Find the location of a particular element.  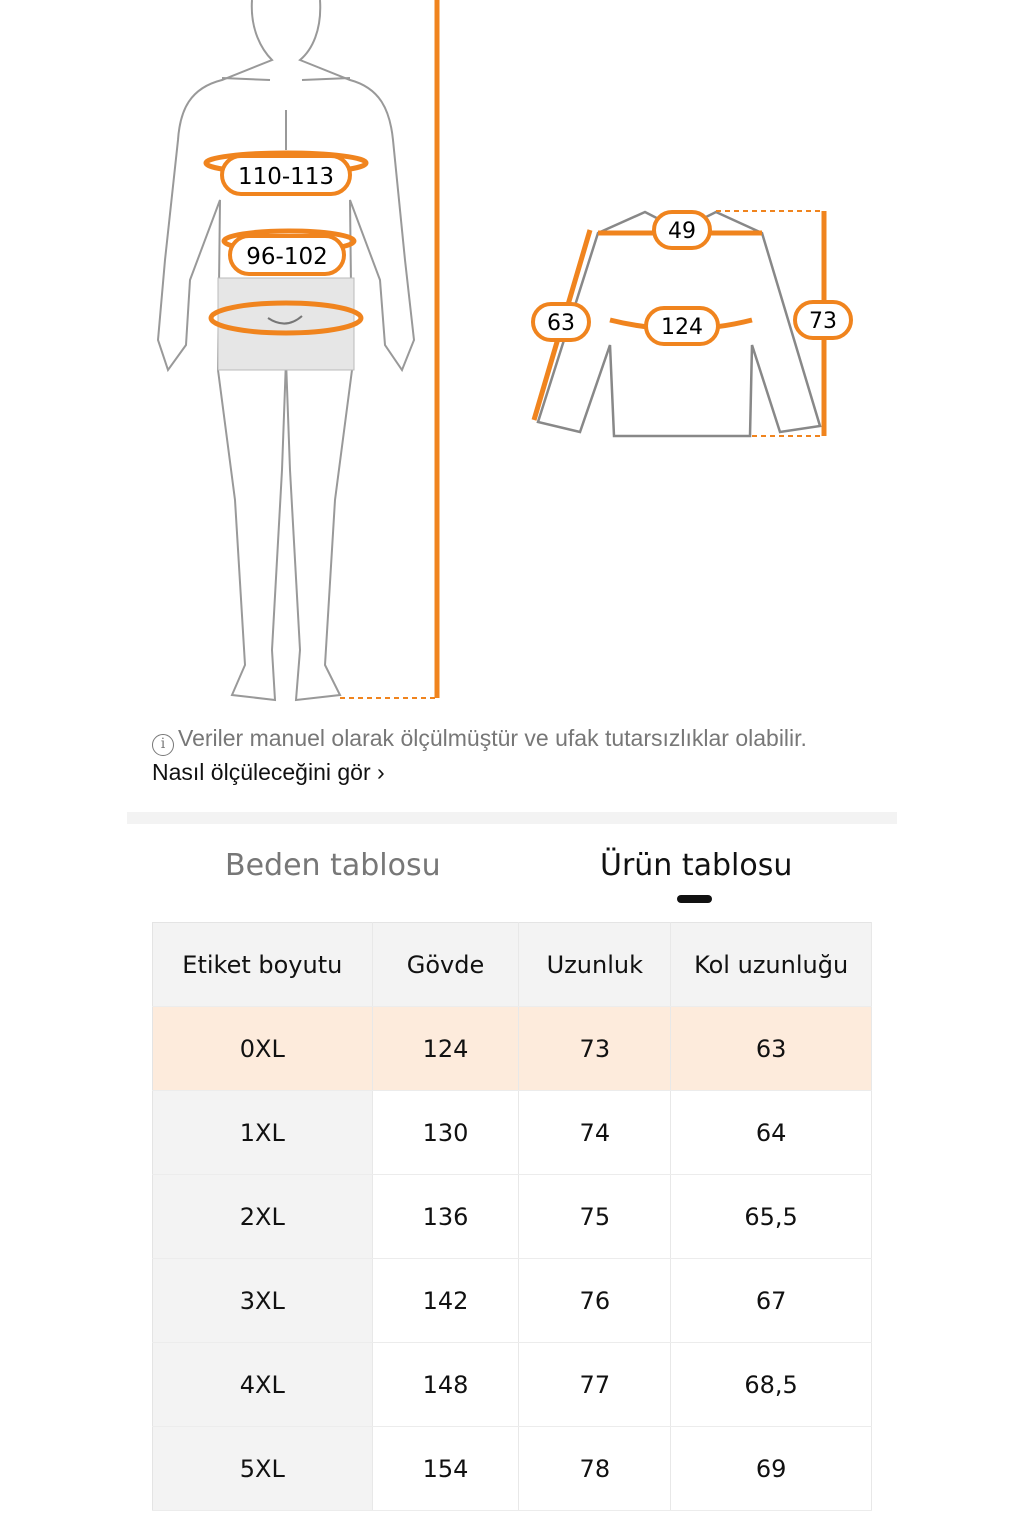

table-row: 5XL 154 78 69 is located at coordinates (512, 1468).